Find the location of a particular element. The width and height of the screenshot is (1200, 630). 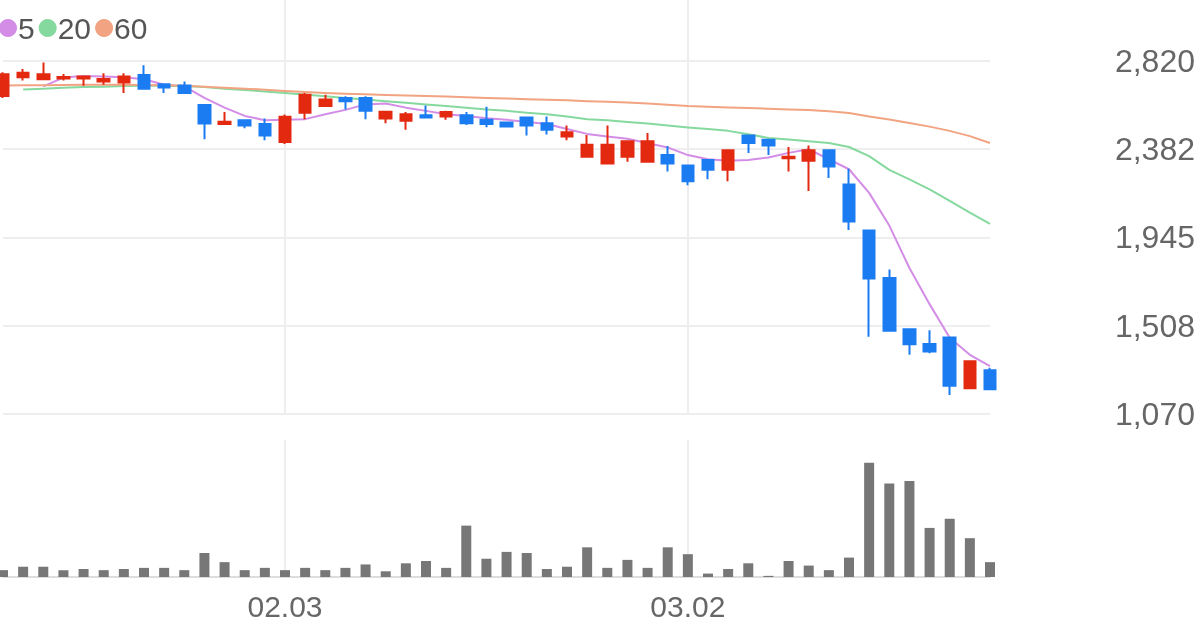

y-tick-label: 2,382 is located at coordinates (1154, 148).